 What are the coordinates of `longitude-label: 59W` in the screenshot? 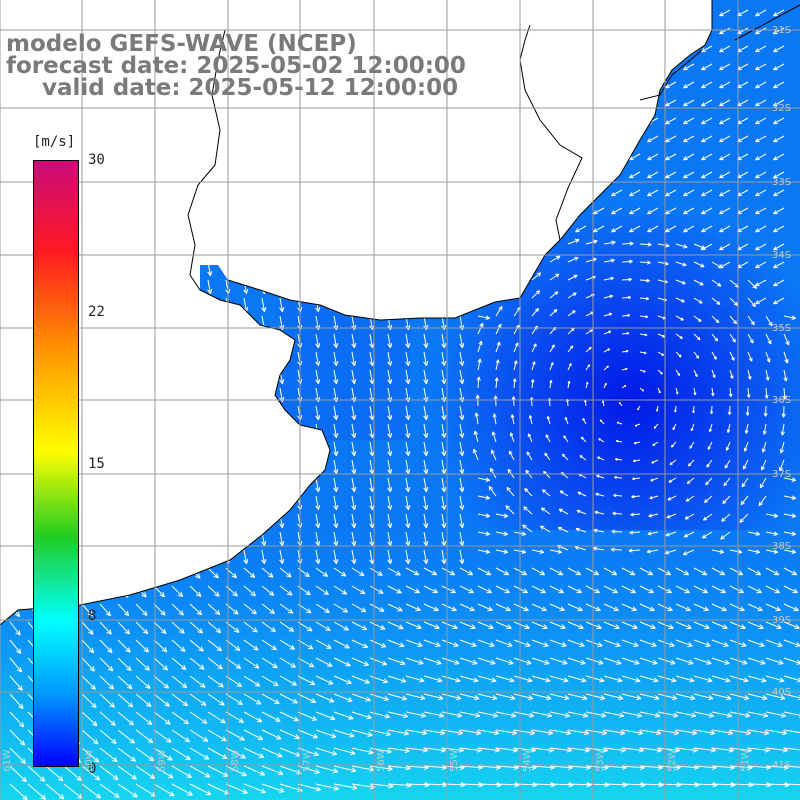 It's located at (162, 760).